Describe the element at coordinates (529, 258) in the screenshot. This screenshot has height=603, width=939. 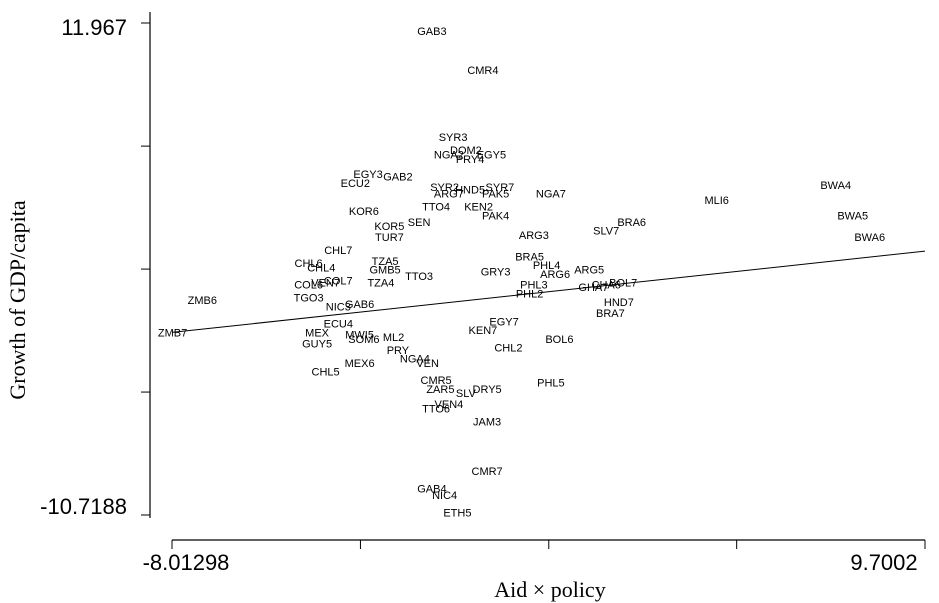
I see `point-label: BRA5` at that location.